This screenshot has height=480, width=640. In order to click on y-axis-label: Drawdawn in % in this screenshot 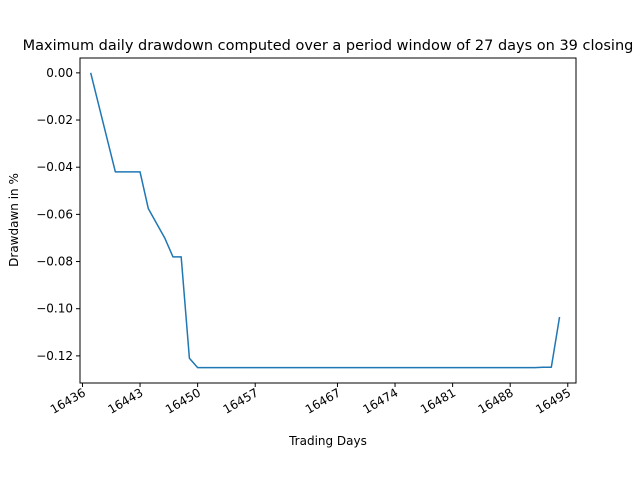, I will do `click(14, 220)`.